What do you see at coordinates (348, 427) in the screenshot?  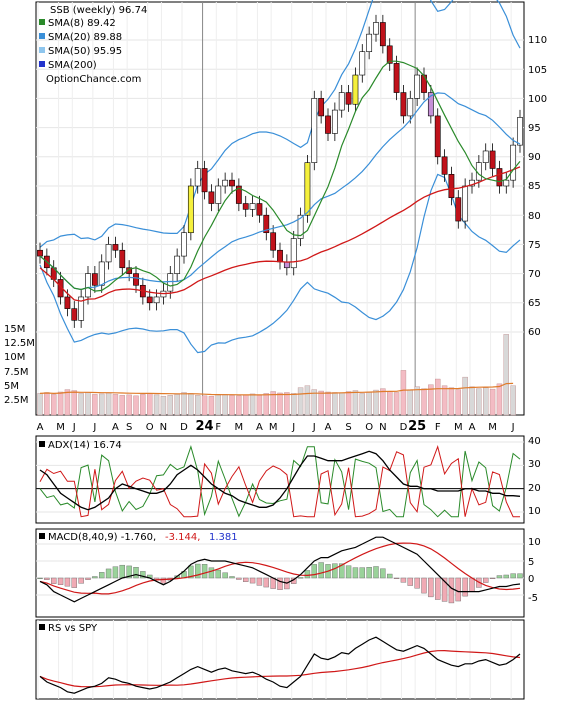 I see `month-label: S` at bounding box center [348, 427].